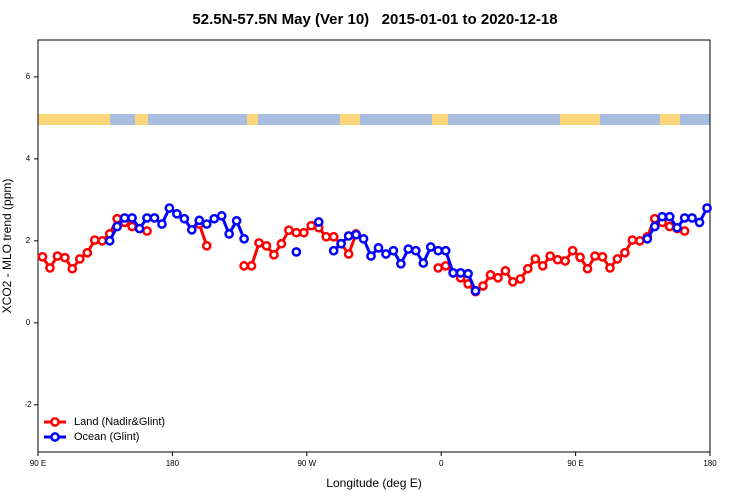  Describe the element at coordinates (373, 483) in the screenshot. I see `x-axis-label: Longitude (deg E)` at that location.